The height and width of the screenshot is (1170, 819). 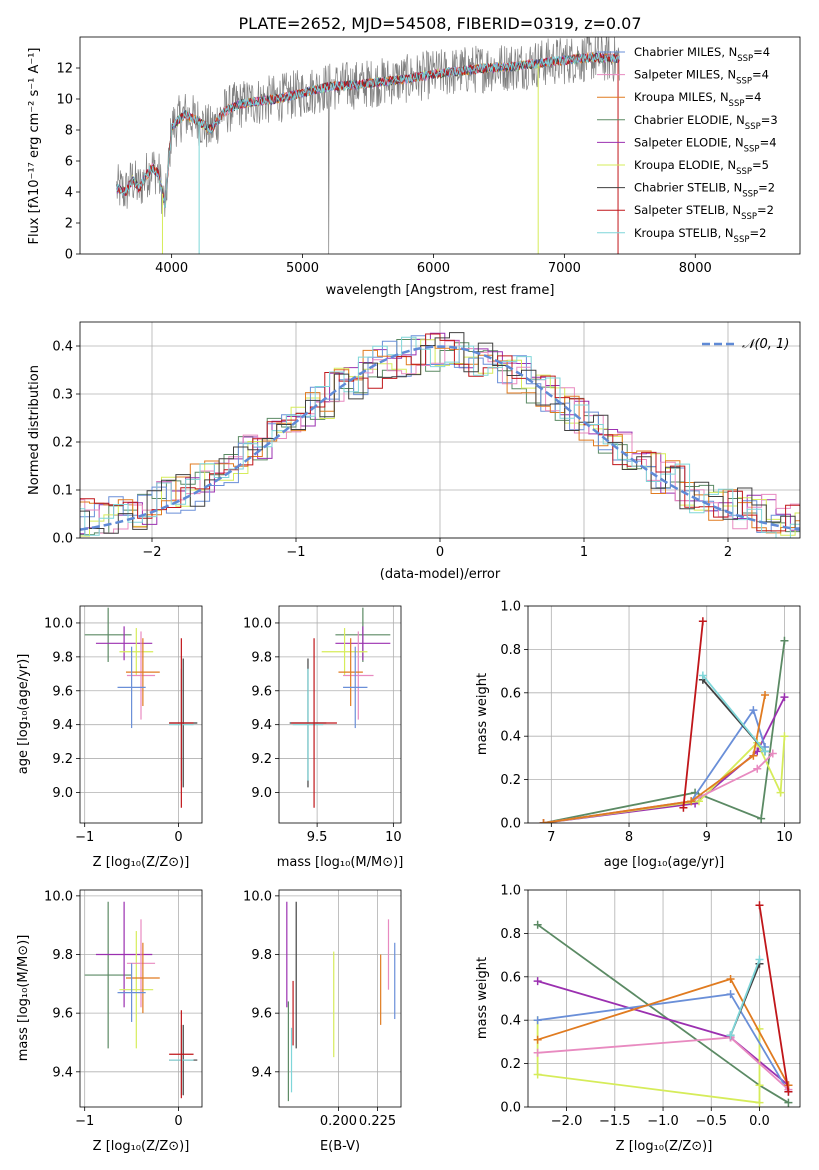 What do you see at coordinates (695, 268) in the screenshot?
I see `x-tick-label: 8000` at bounding box center [695, 268].